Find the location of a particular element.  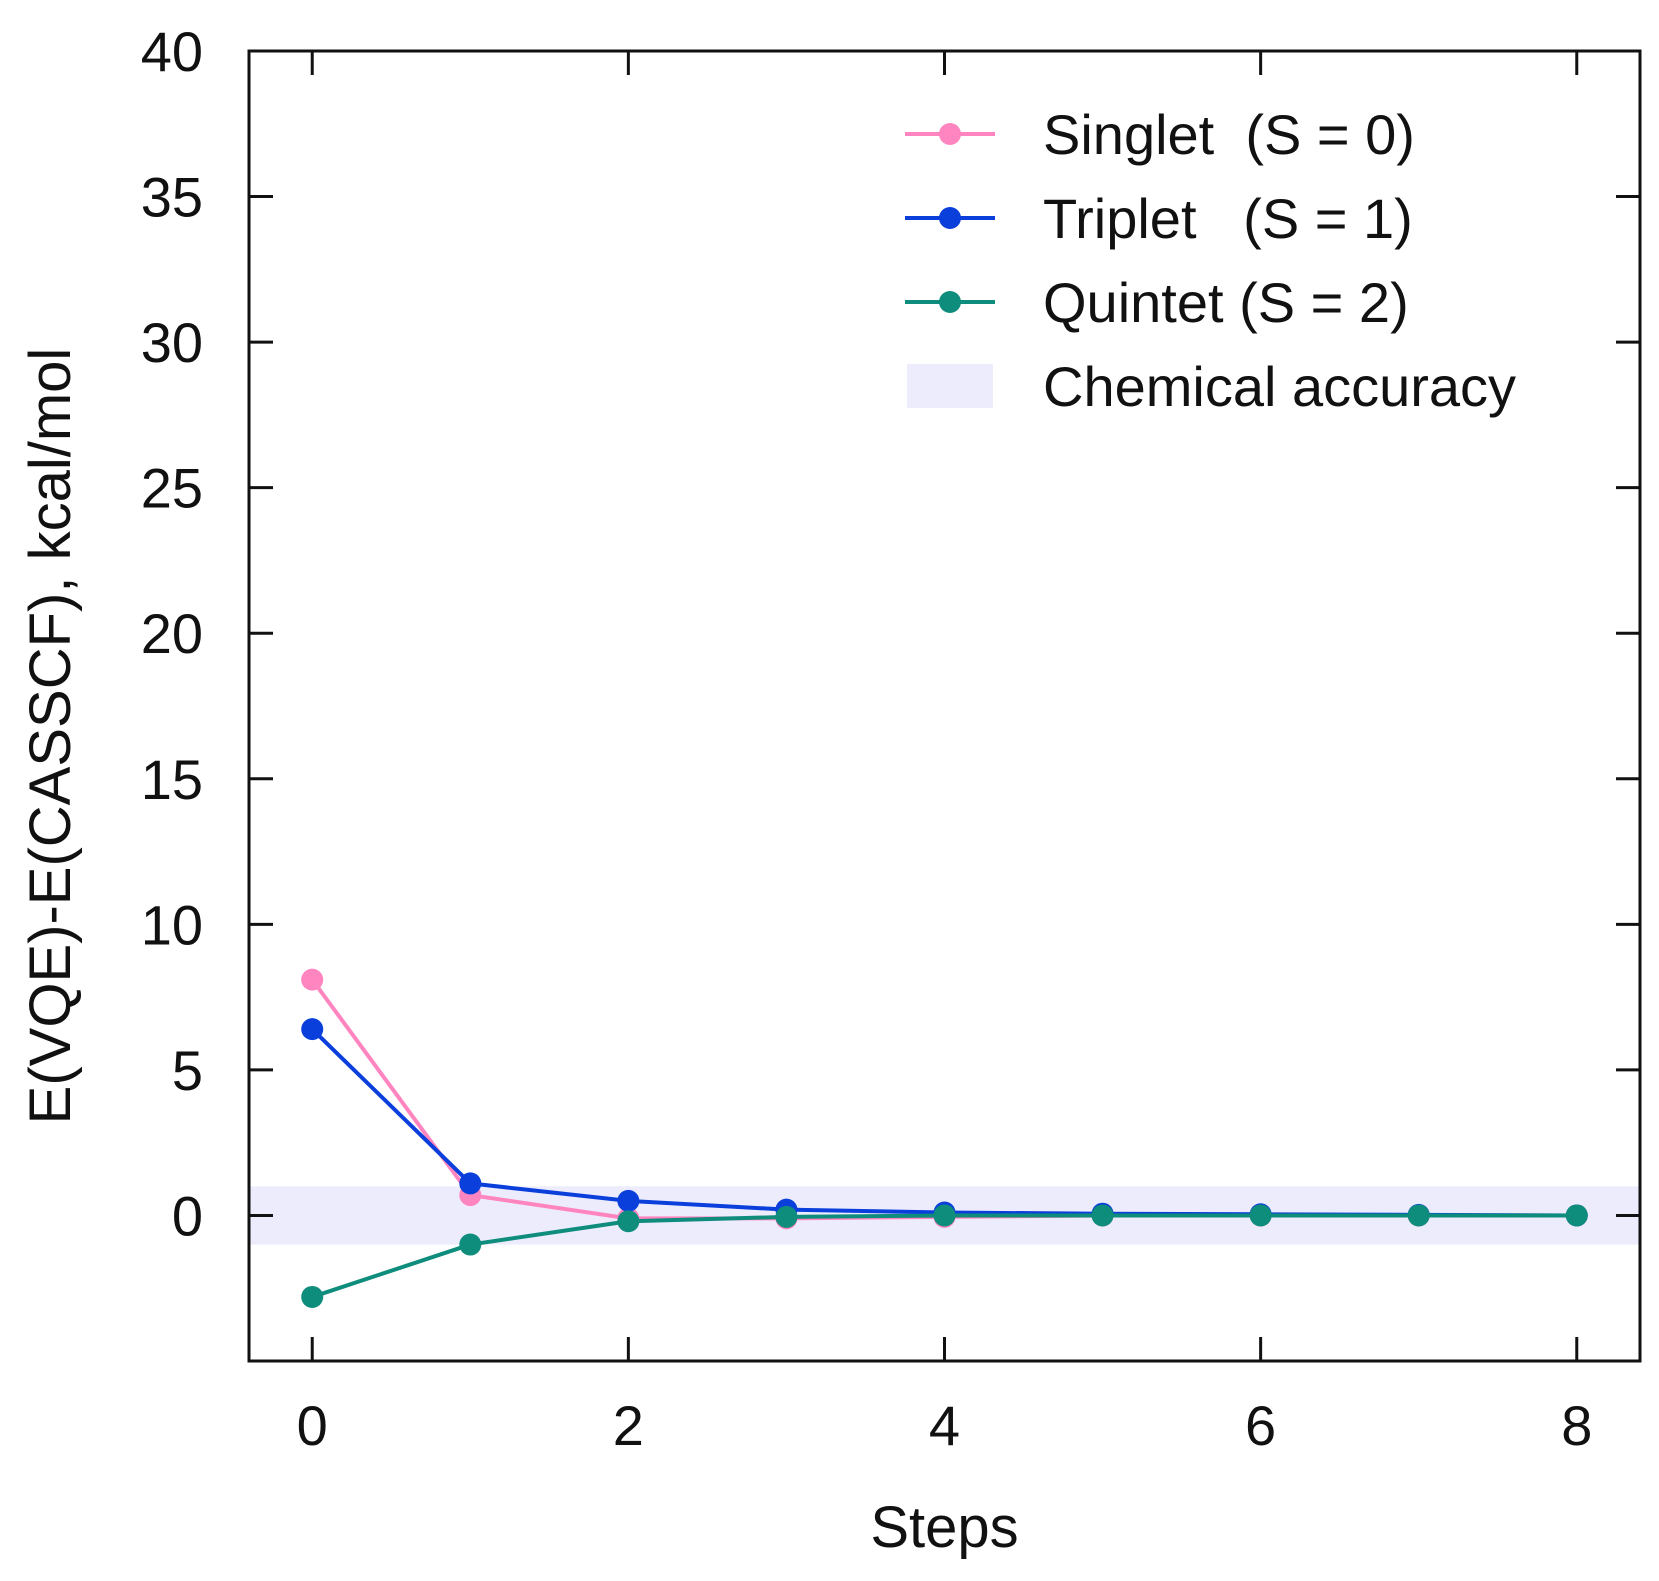

x-axis-title: Steps is located at coordinates (944, 1527).